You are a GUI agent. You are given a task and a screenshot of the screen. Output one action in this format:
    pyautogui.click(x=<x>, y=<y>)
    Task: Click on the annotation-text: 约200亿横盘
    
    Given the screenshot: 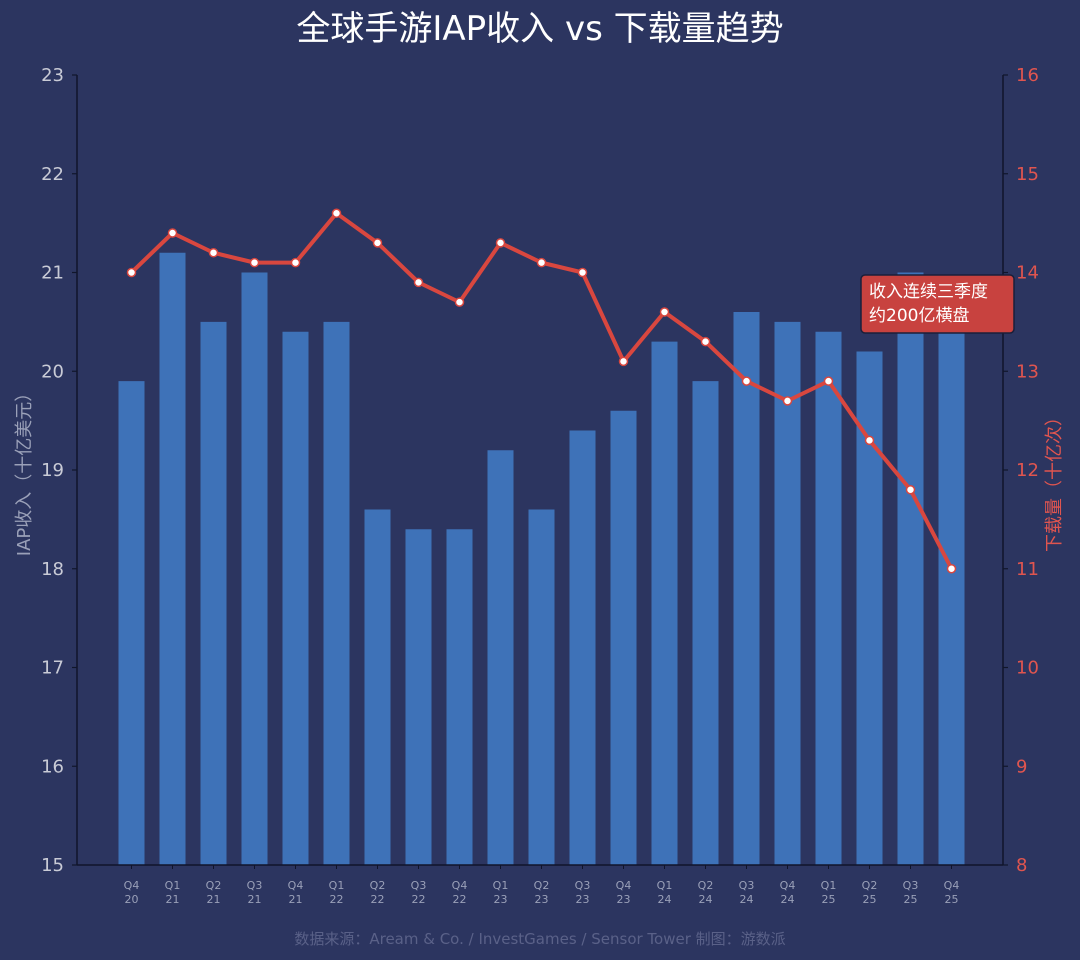 What is the action you would take?
    pyautogui.click(x=919, y=316)
    